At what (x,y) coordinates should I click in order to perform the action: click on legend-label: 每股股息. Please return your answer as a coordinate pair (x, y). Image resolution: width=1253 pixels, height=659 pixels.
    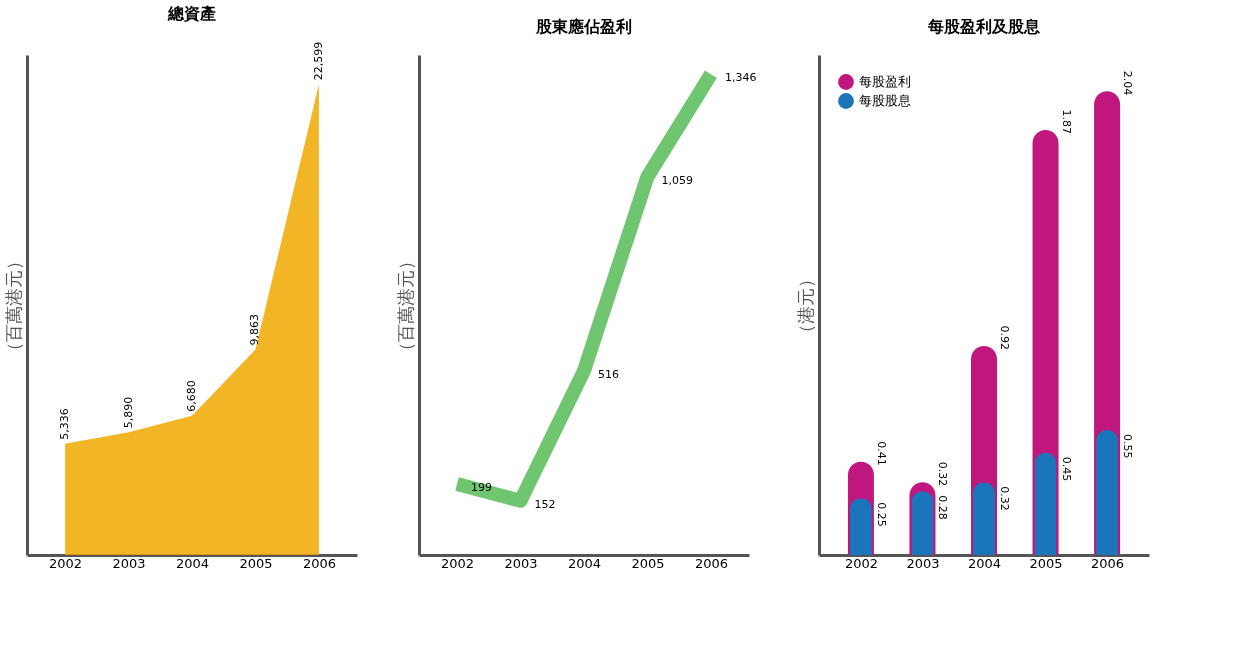
    Looking at the image, I should click on (885, 100).